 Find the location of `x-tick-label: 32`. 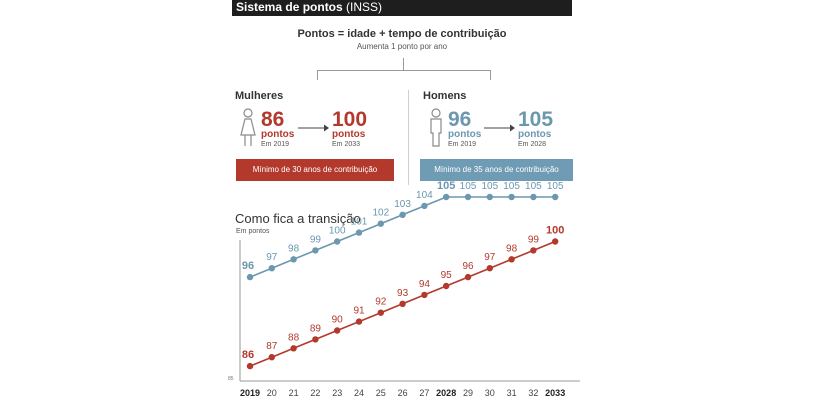

x-tick-label: 32 is located at coordinates (533, 393).